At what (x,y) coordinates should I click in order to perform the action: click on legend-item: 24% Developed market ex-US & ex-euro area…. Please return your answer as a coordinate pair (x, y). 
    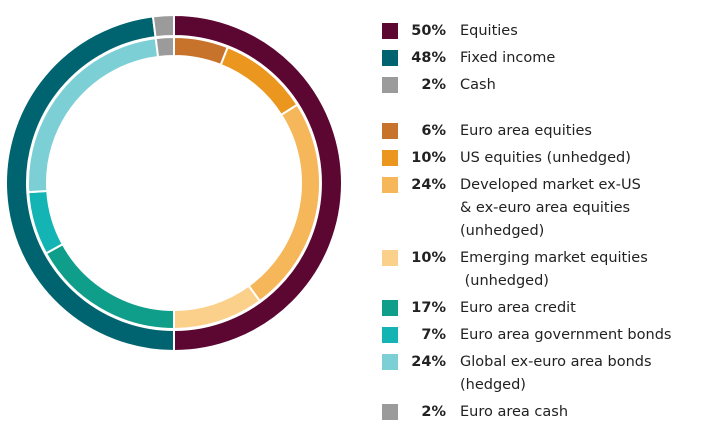
    Looking at the image, I should click on (526, 208).